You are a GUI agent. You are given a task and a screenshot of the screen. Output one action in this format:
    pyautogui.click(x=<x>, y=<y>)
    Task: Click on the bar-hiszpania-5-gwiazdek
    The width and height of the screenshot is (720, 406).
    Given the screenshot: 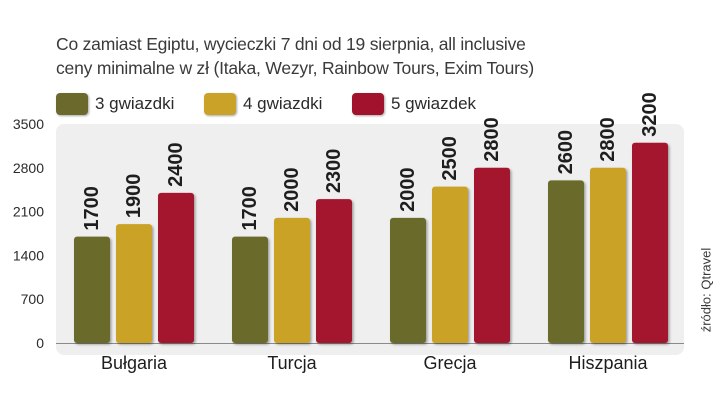 What is the action you would take?
    pyautogui.click(x=650, y=242)
    